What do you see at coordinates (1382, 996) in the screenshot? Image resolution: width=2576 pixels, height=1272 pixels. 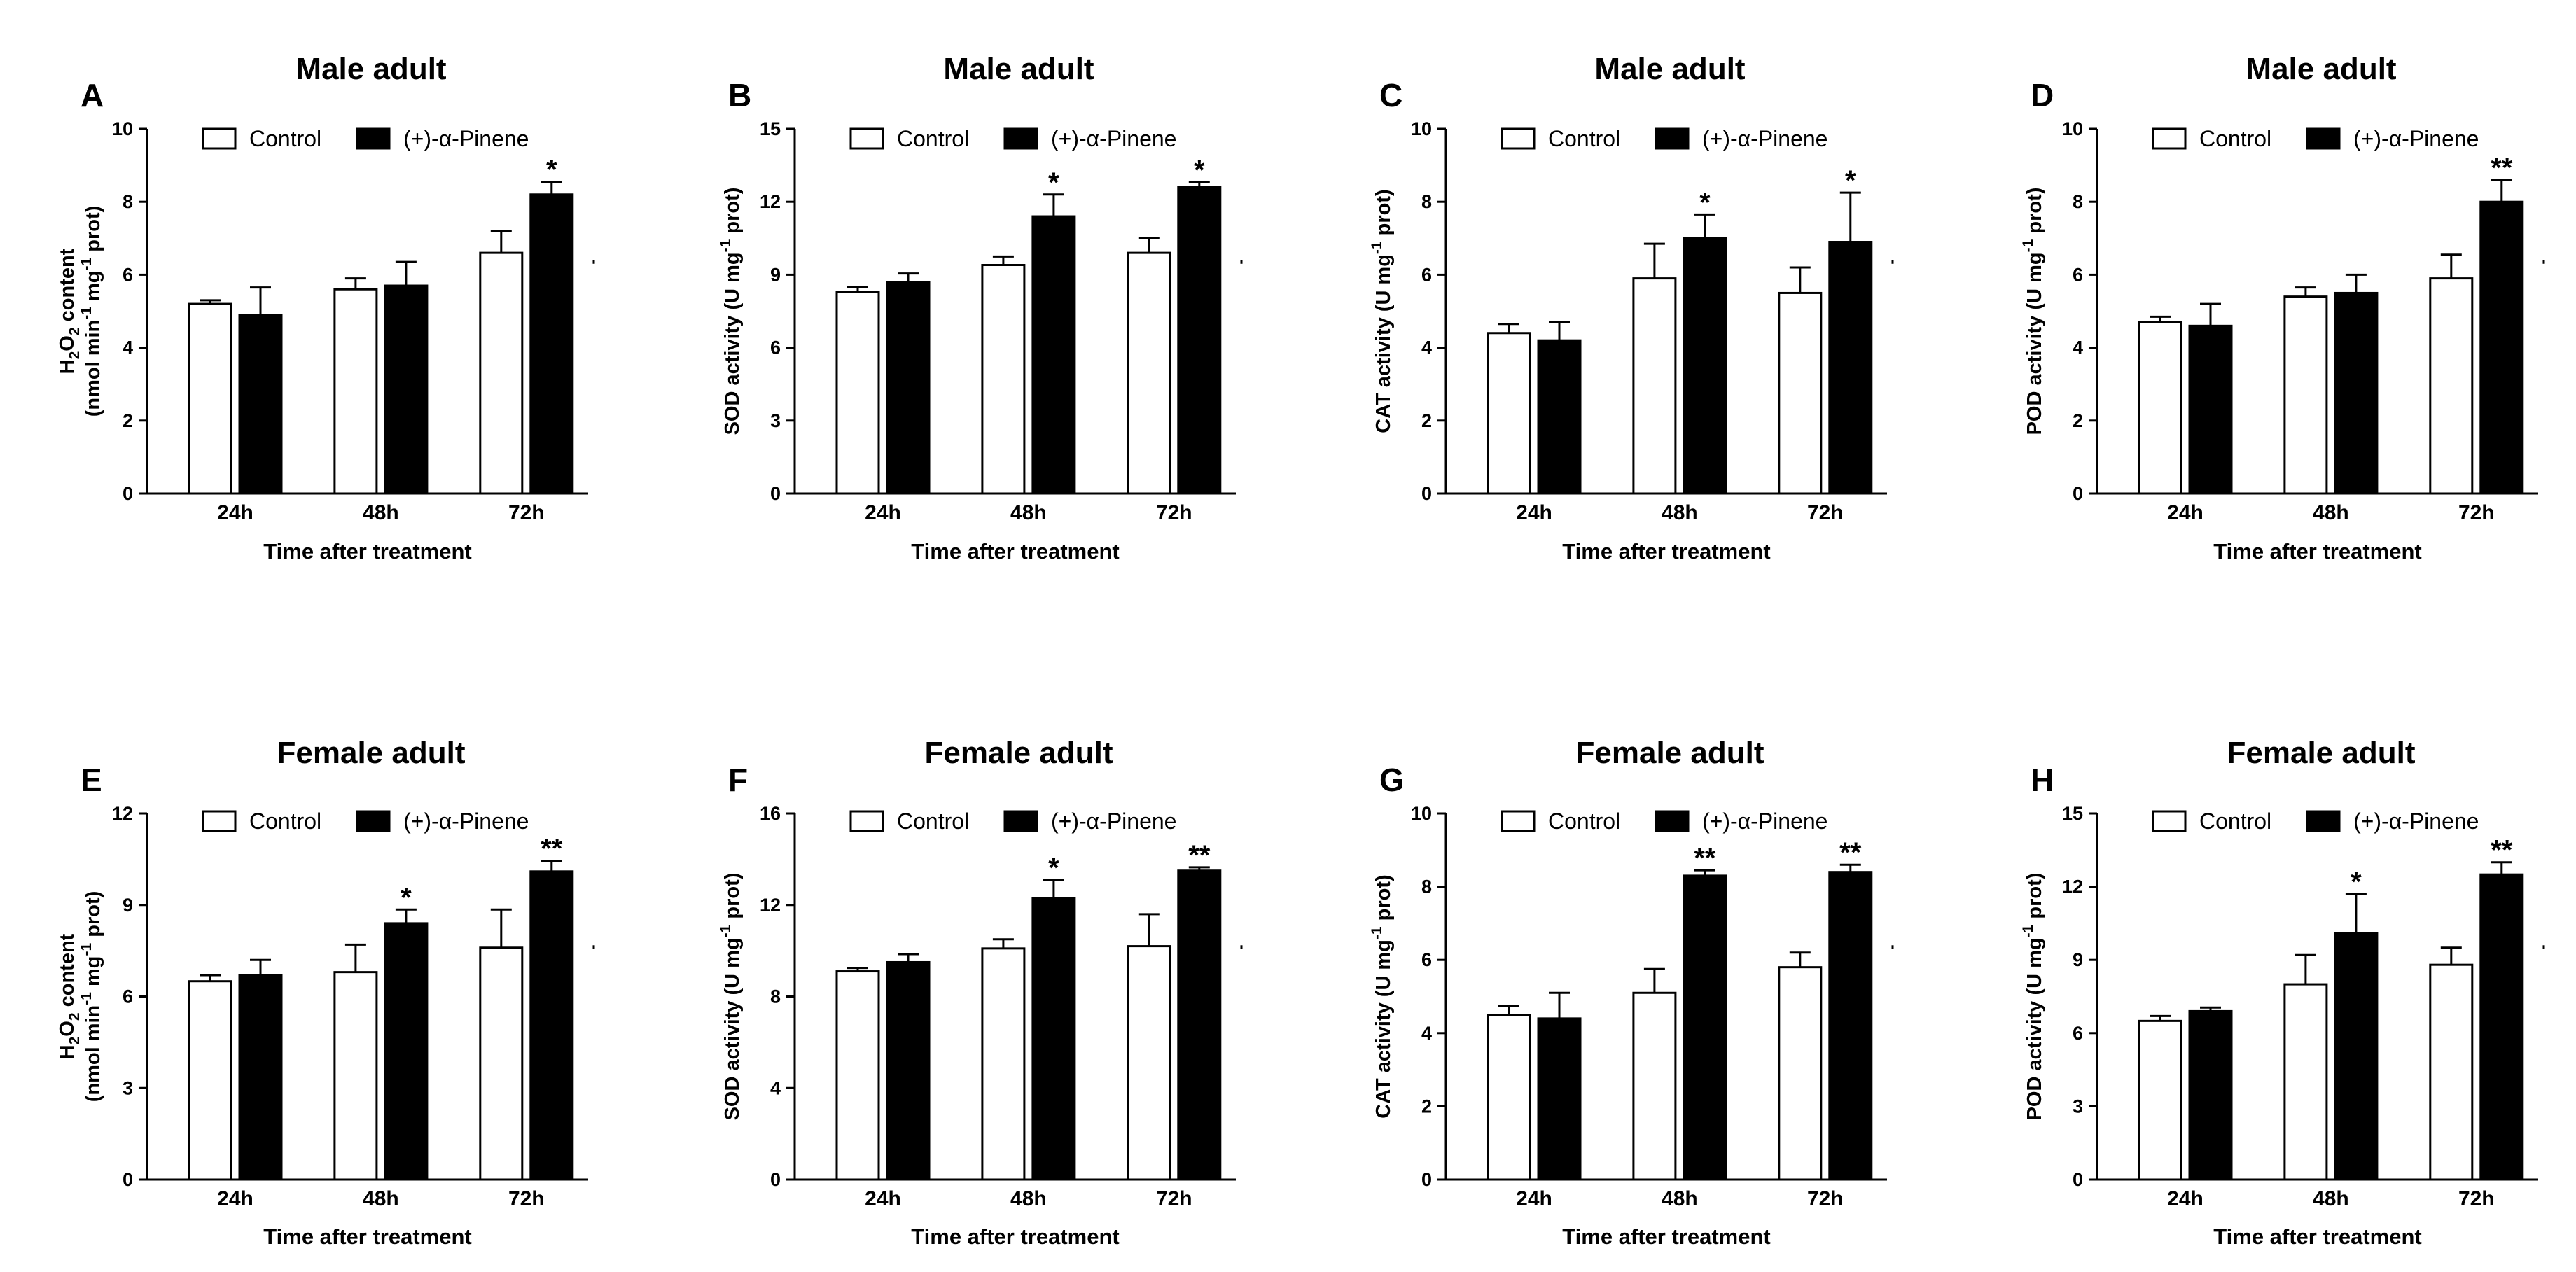 I see `y-axis-label: CAT activity (U mg-1​ prot)` at bounding box center [1382, 996].